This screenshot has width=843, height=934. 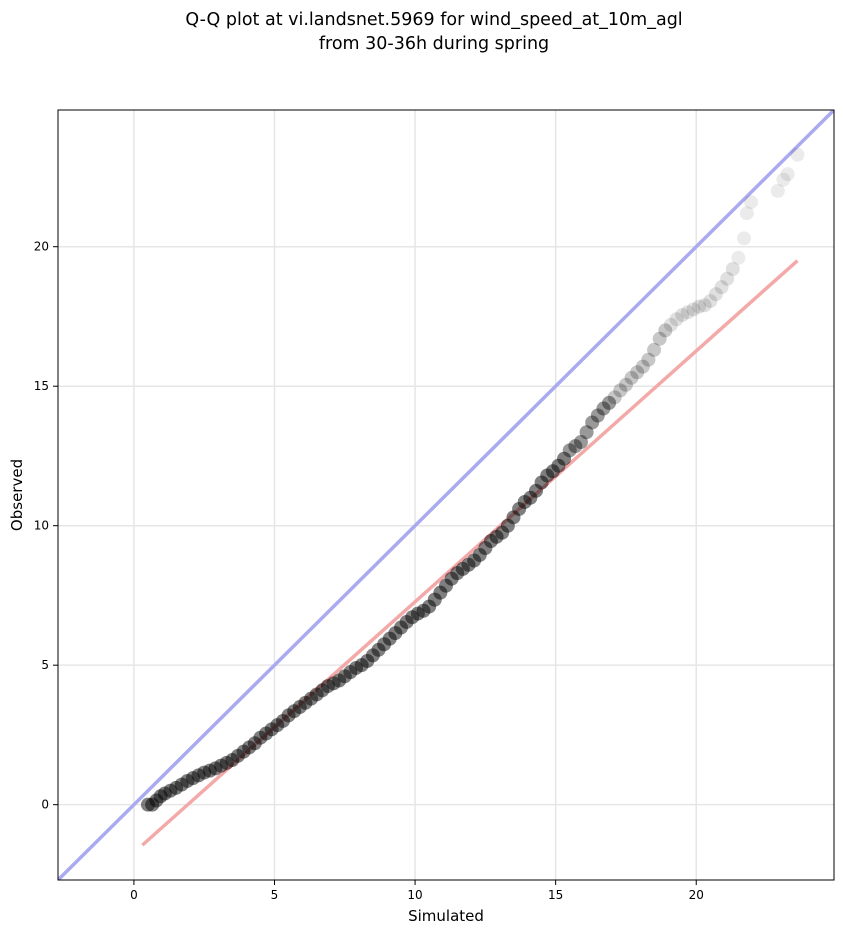 What do you see at coordinates (414, 895) in the screenshot?
I see `x-tick-label: 10` at bounding box center [414, 895].